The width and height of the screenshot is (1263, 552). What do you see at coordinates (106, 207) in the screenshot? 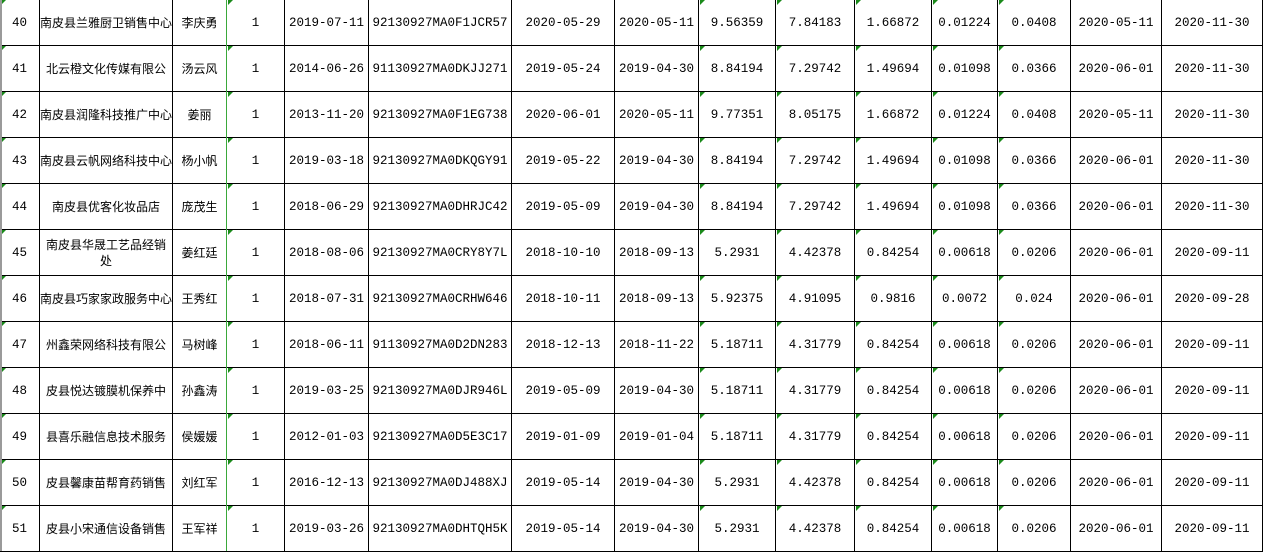
I see `cell-company-name: 南皮县优客化妆品店` at bounding box center [106, 207].